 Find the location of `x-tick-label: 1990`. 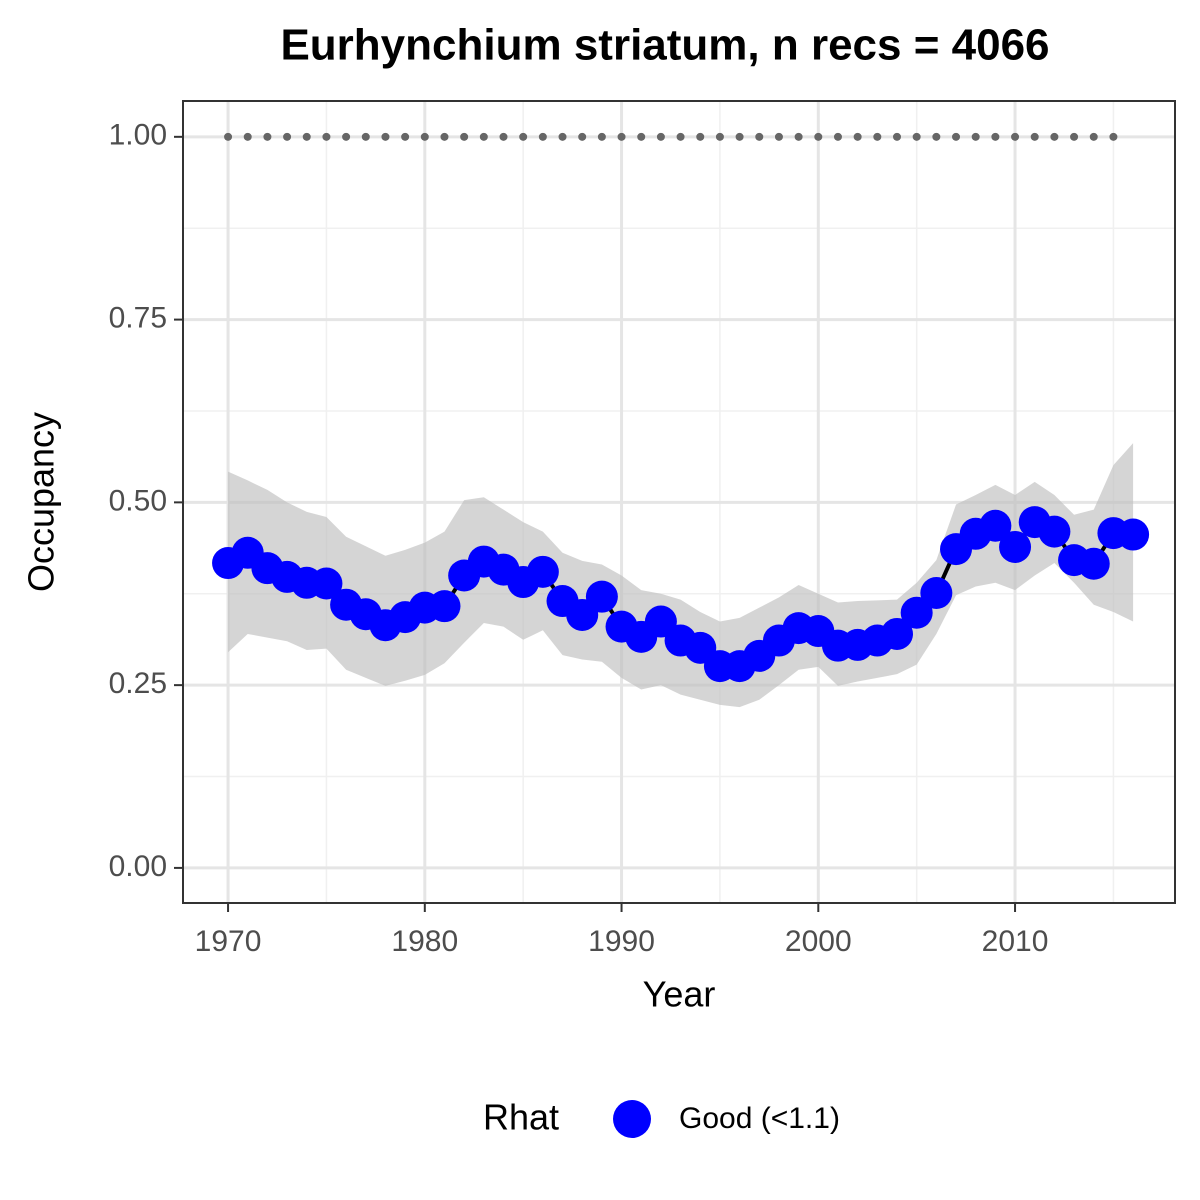

x-tick-label: 1990 is located at coordinates (621, 941).